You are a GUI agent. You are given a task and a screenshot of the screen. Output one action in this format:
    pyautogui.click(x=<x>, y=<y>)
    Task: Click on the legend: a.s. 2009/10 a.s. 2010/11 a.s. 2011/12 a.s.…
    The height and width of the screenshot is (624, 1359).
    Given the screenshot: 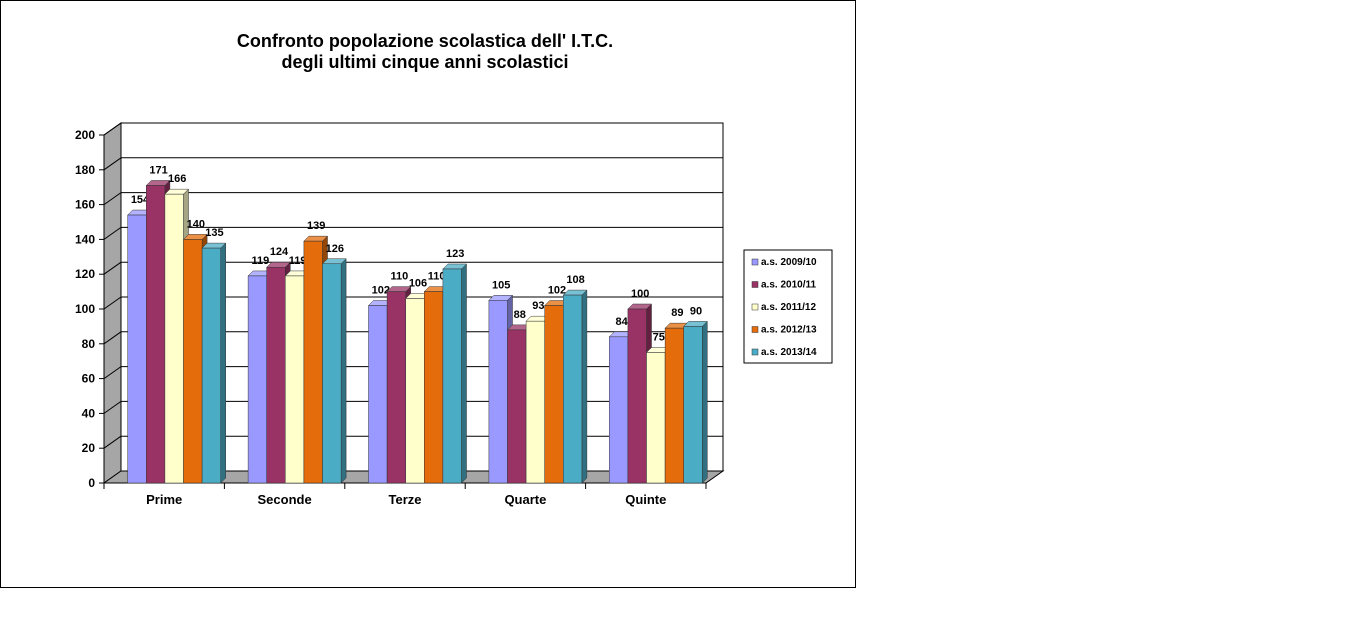 What is the action you would take?
    pyautogui.click(x=788, y=306)
    